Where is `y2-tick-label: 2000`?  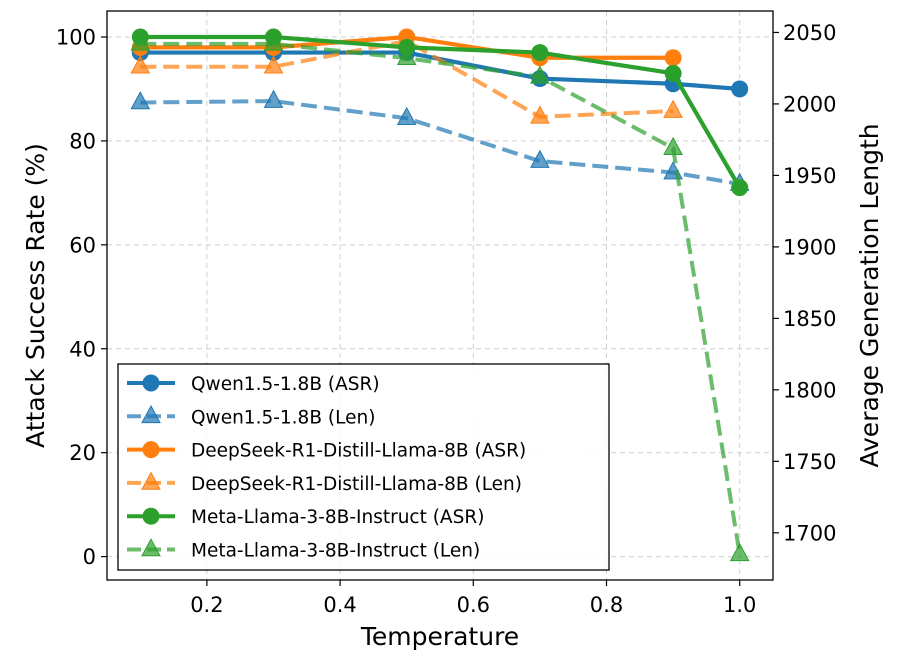 y2-tick-label: 2000 is located at coordinates (809, 104).